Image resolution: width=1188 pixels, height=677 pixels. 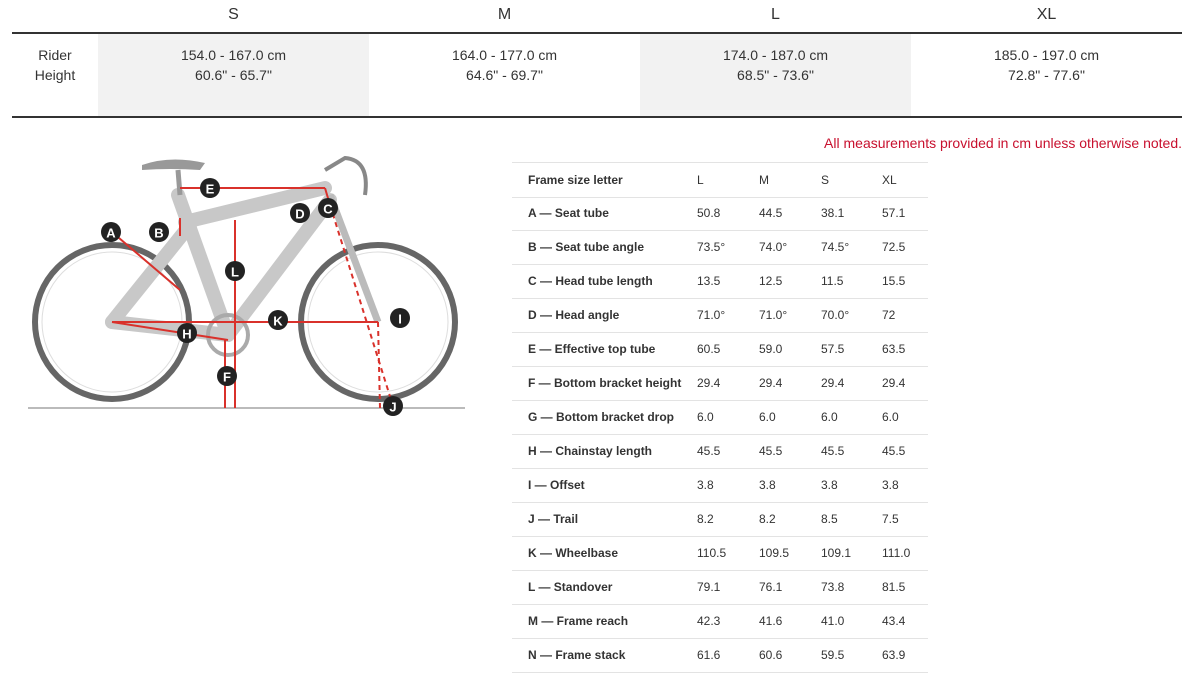 I want to click on label-letter: C, so click(x=328, y=209).